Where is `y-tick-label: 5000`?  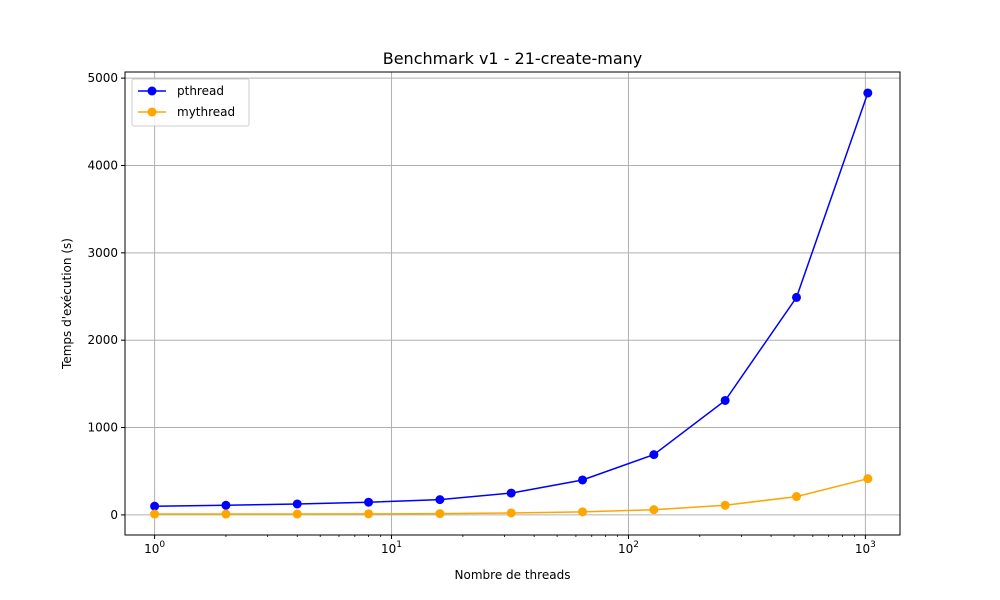 y-tick-label: 5000 is located at coordinates (102, 78).